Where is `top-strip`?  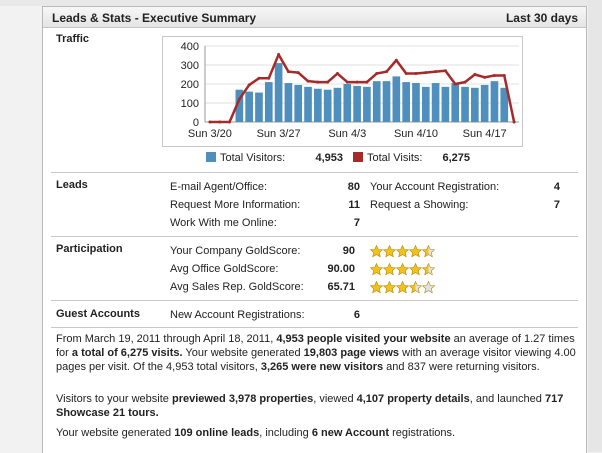 top-strip is located at coordinates (301, 3).